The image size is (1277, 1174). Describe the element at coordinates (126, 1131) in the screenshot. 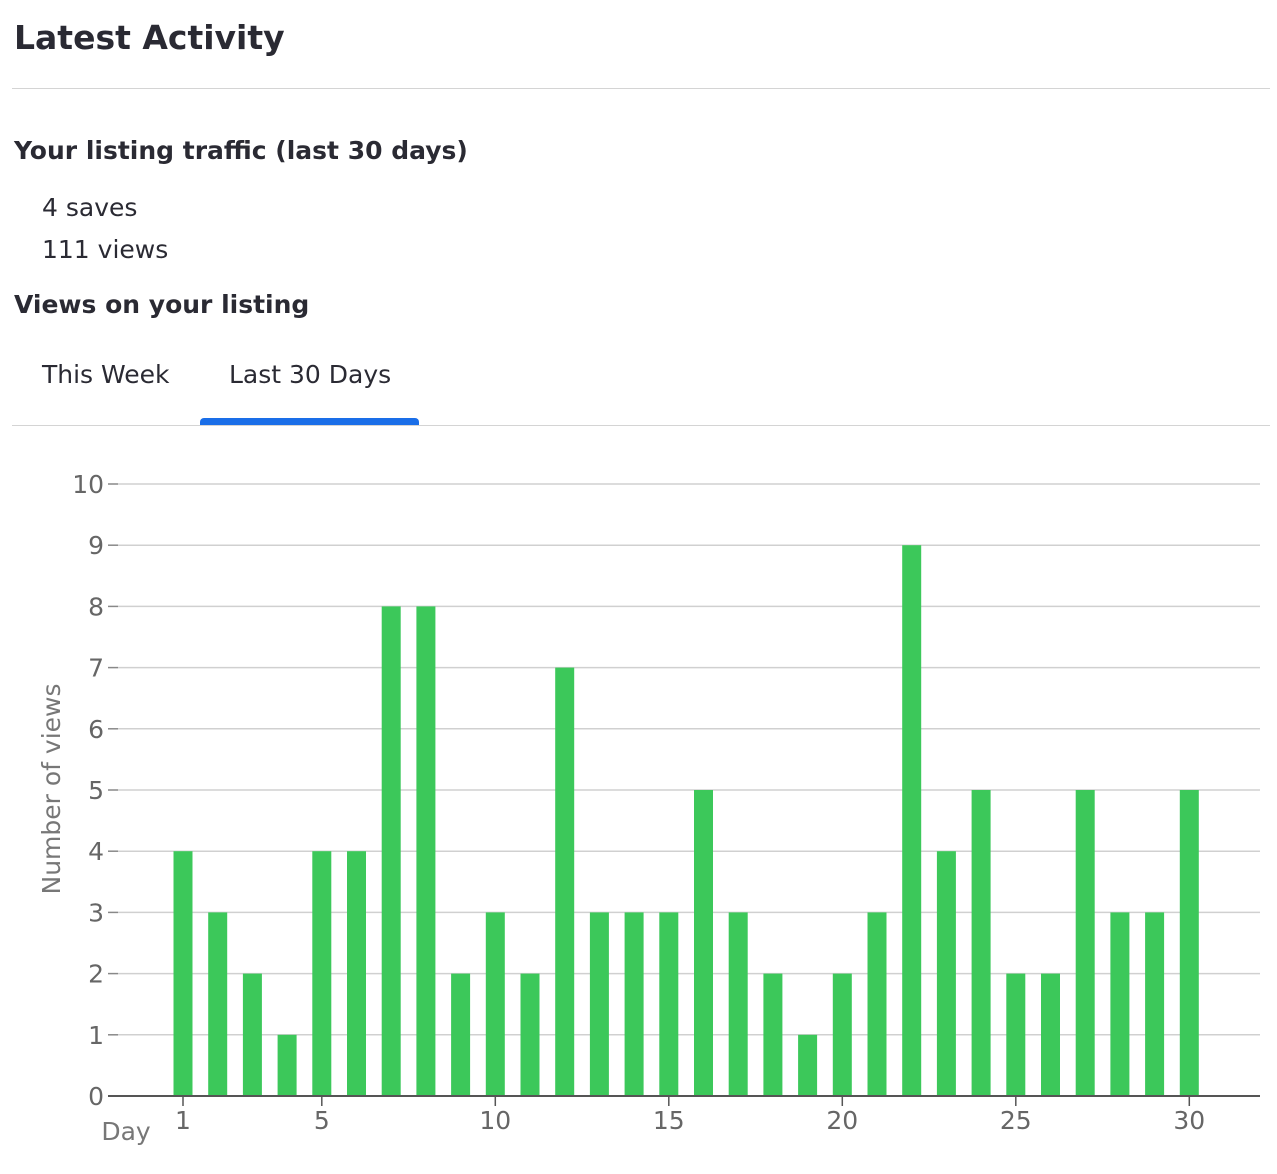

I see `x-axis-label: Day` at that location.